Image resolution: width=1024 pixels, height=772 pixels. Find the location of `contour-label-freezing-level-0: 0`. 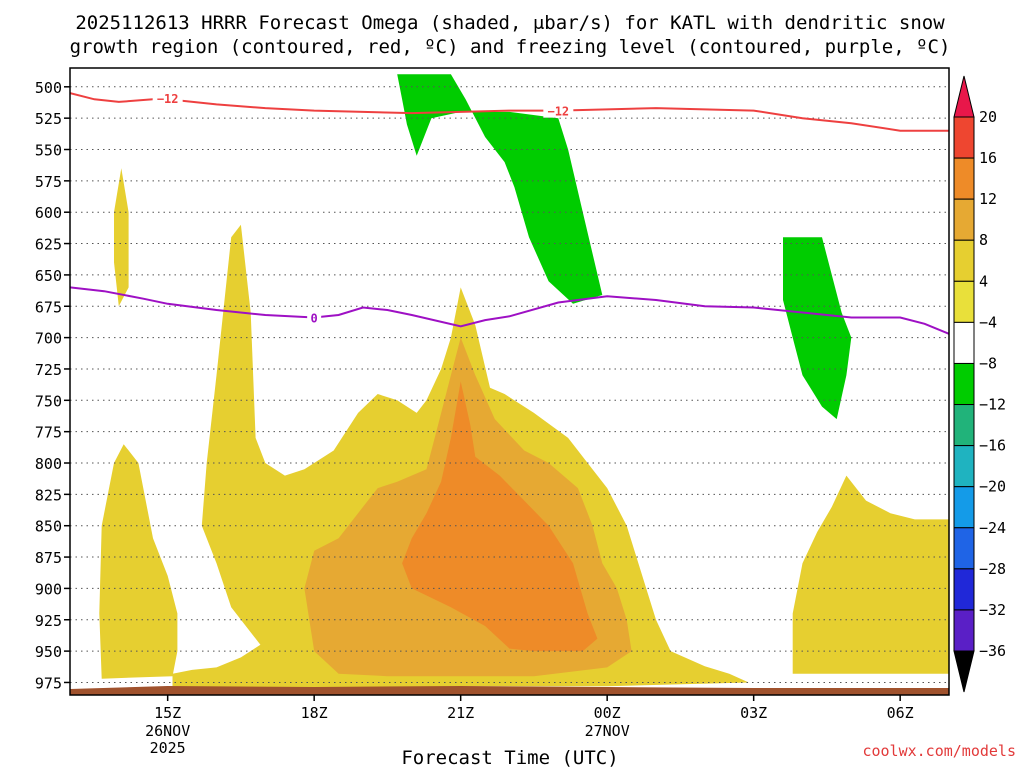

contour-label-freezing-level-0: 0 is located at coordinates (314, 319).